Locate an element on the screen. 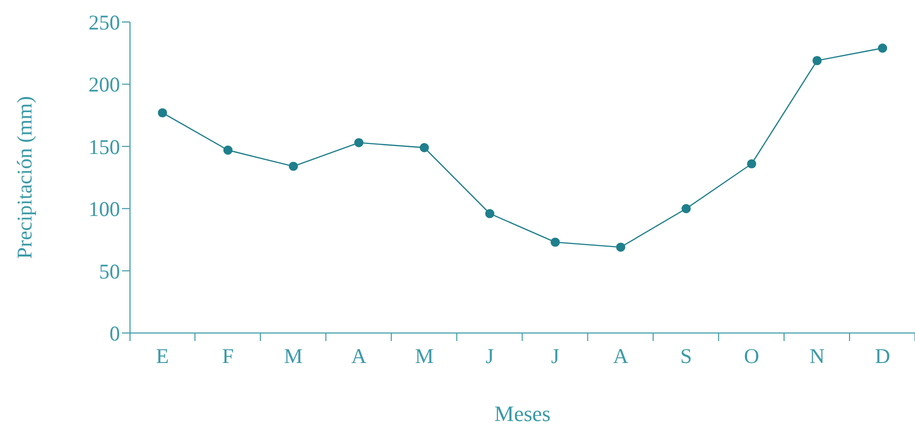 This screenshot has width=915, height=425. x-tick-label: N is located at coordinates (817, 356).